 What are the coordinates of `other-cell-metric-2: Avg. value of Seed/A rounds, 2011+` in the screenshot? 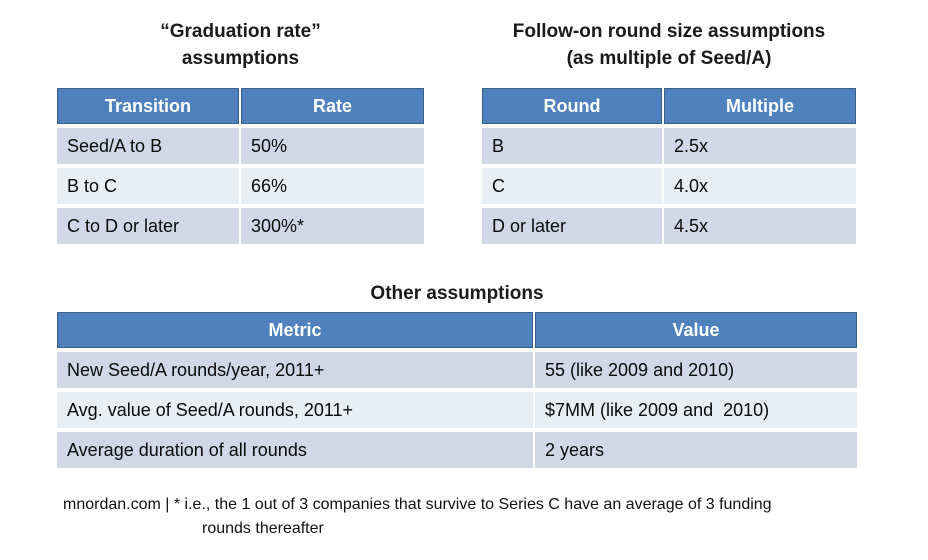 It's located at (295, 410).